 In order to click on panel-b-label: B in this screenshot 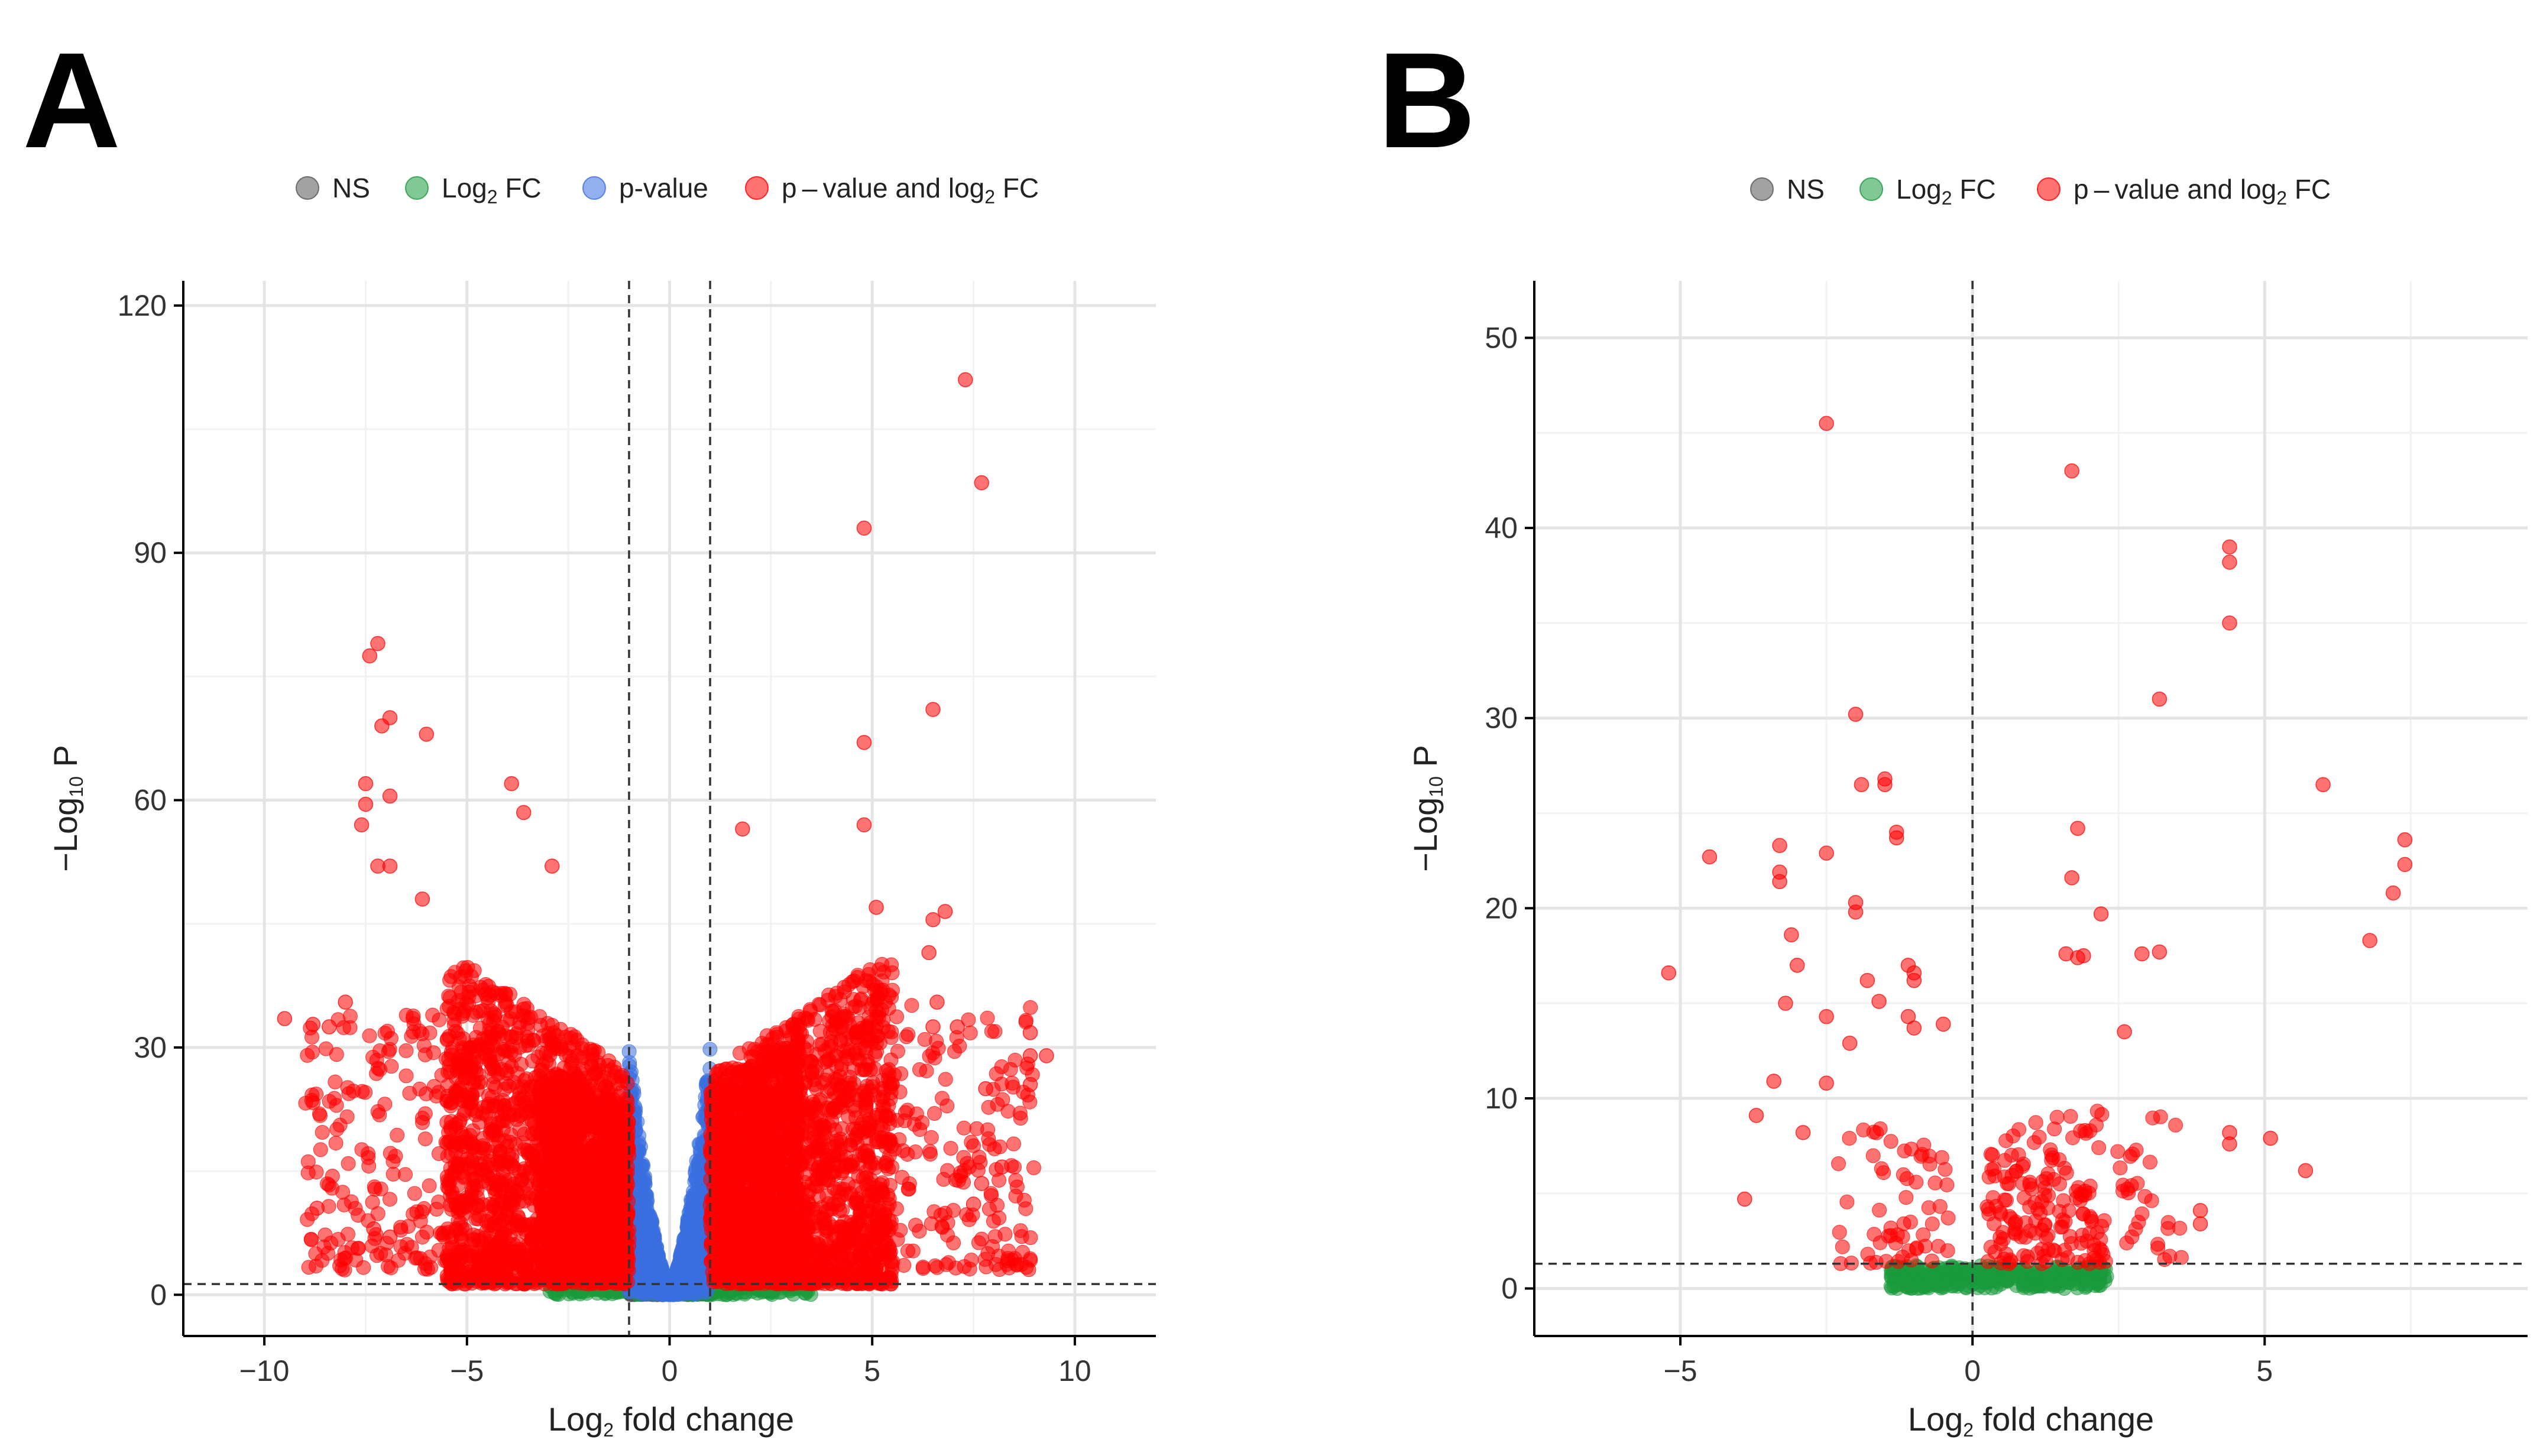, I will do `click(1427, 100)`.